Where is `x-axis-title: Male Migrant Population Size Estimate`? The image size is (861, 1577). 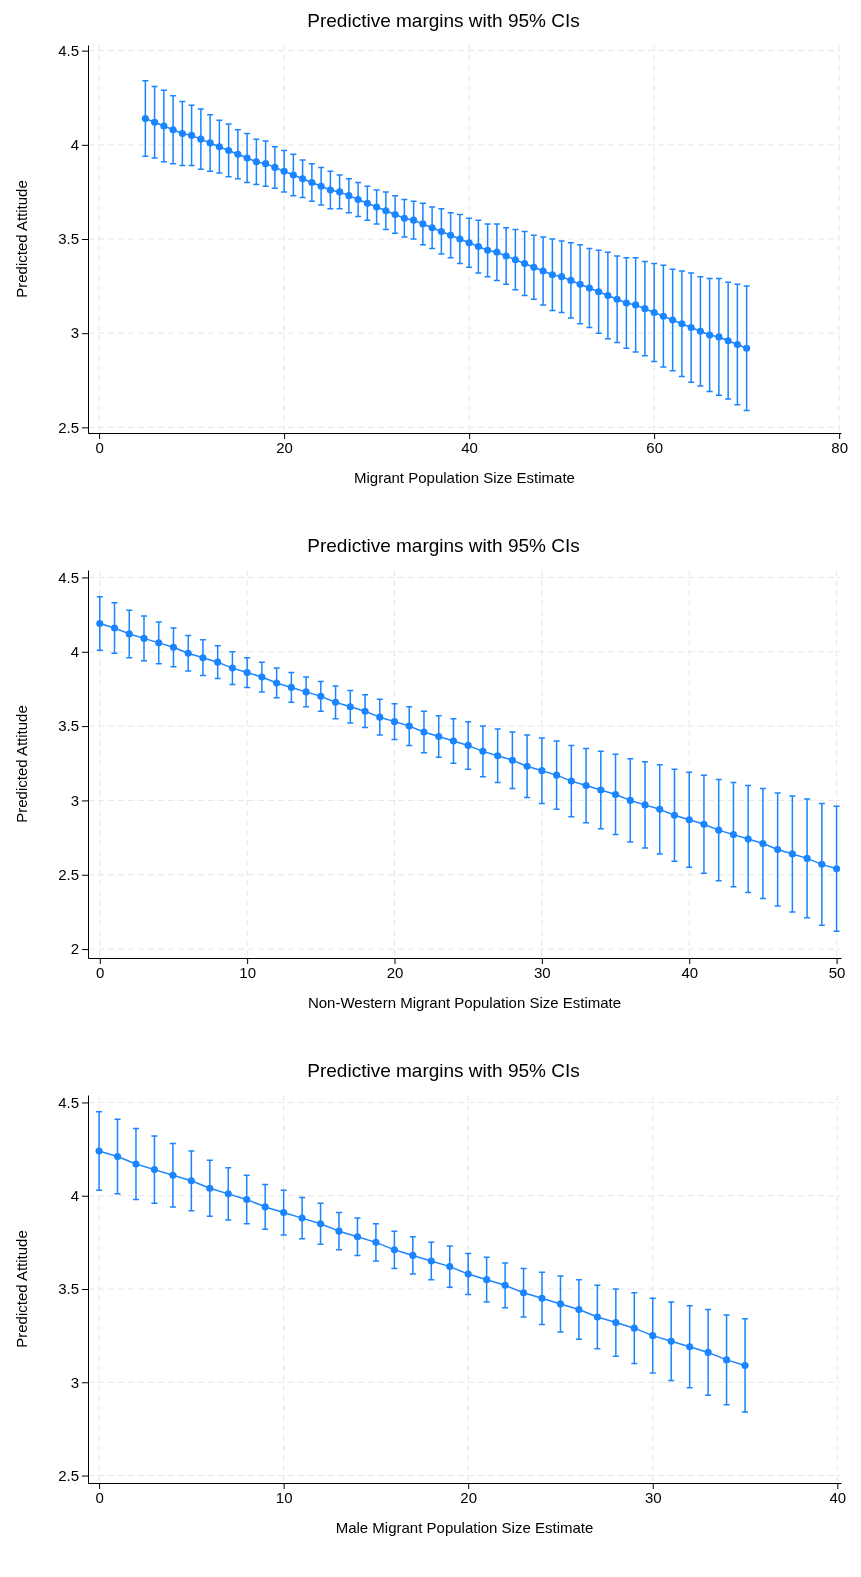 x-axis-title: Male Migrant Population Size Estimate is located at coordinates (464, 1527).